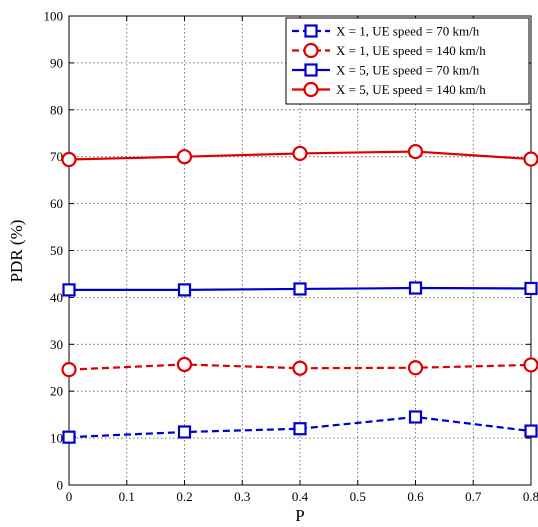  Describe the element at coordinates (56, 203) in the screenshot. I see `y-tick-label: 60` at that location.